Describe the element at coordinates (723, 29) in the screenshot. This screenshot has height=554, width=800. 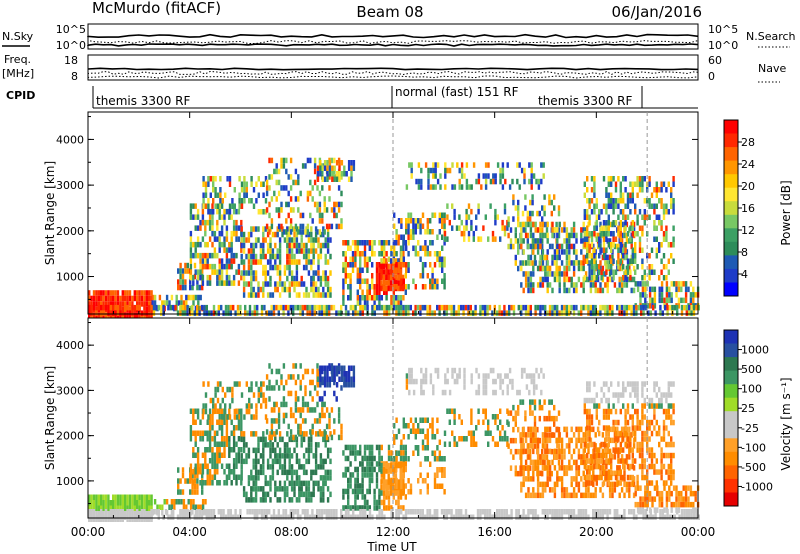
I see `nsearch-top-tick: 10^5` at that location.